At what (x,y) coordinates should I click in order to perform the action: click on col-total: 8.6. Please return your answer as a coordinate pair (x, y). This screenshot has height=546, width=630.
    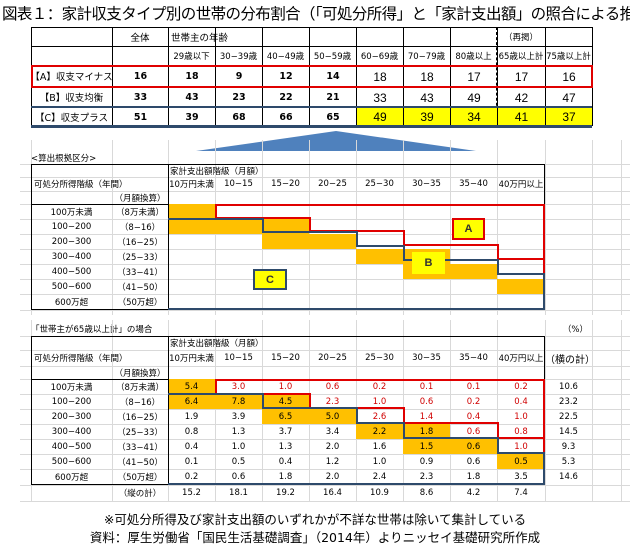
    Looking at the image, I should click on (426, 493).